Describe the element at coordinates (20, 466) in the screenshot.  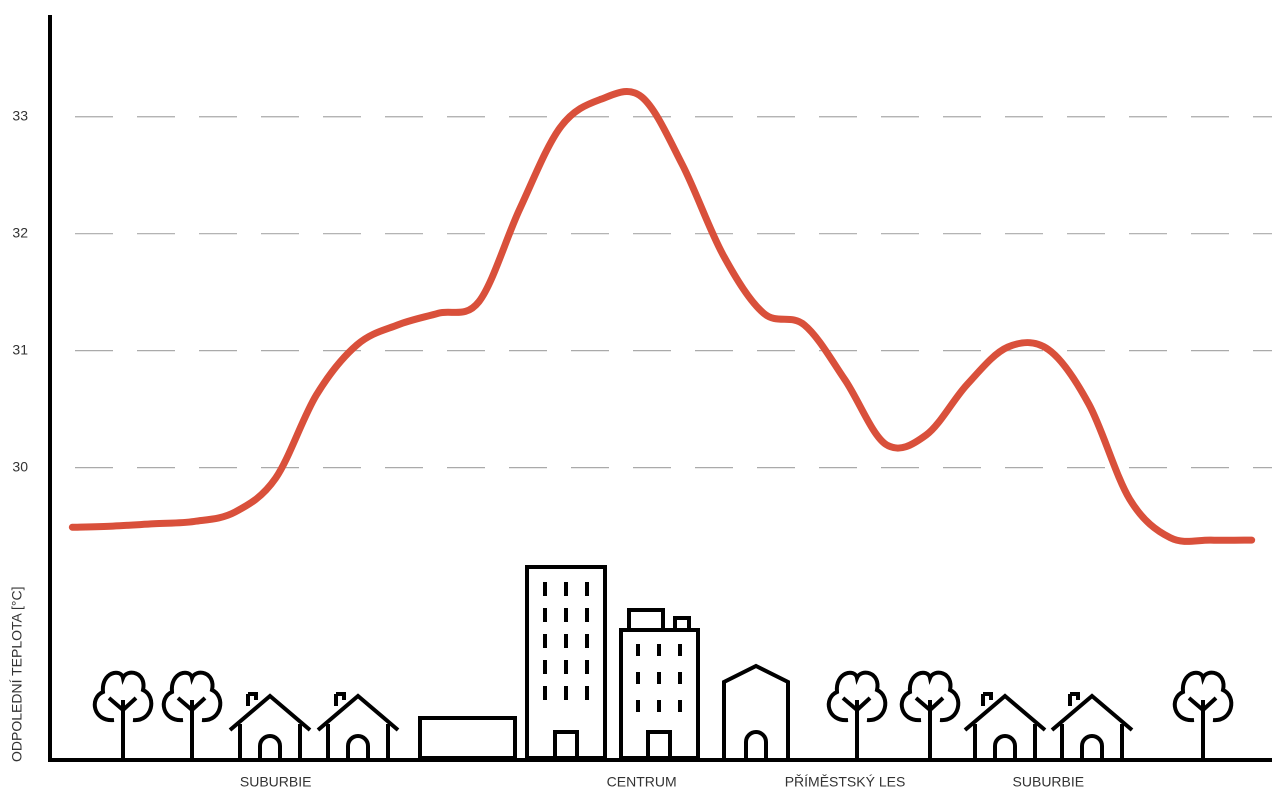
I see `y-tick-label: 30` at that location.